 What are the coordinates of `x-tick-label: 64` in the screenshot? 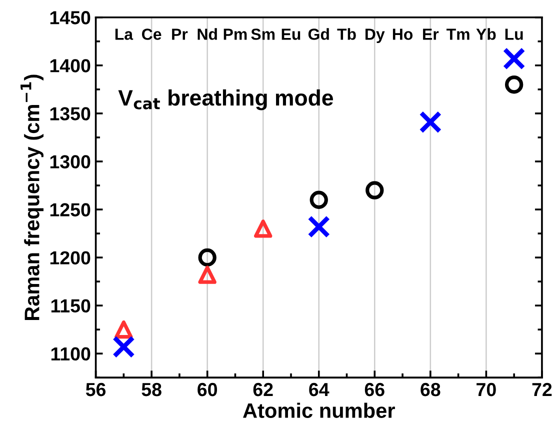 It's located at (319, 389).